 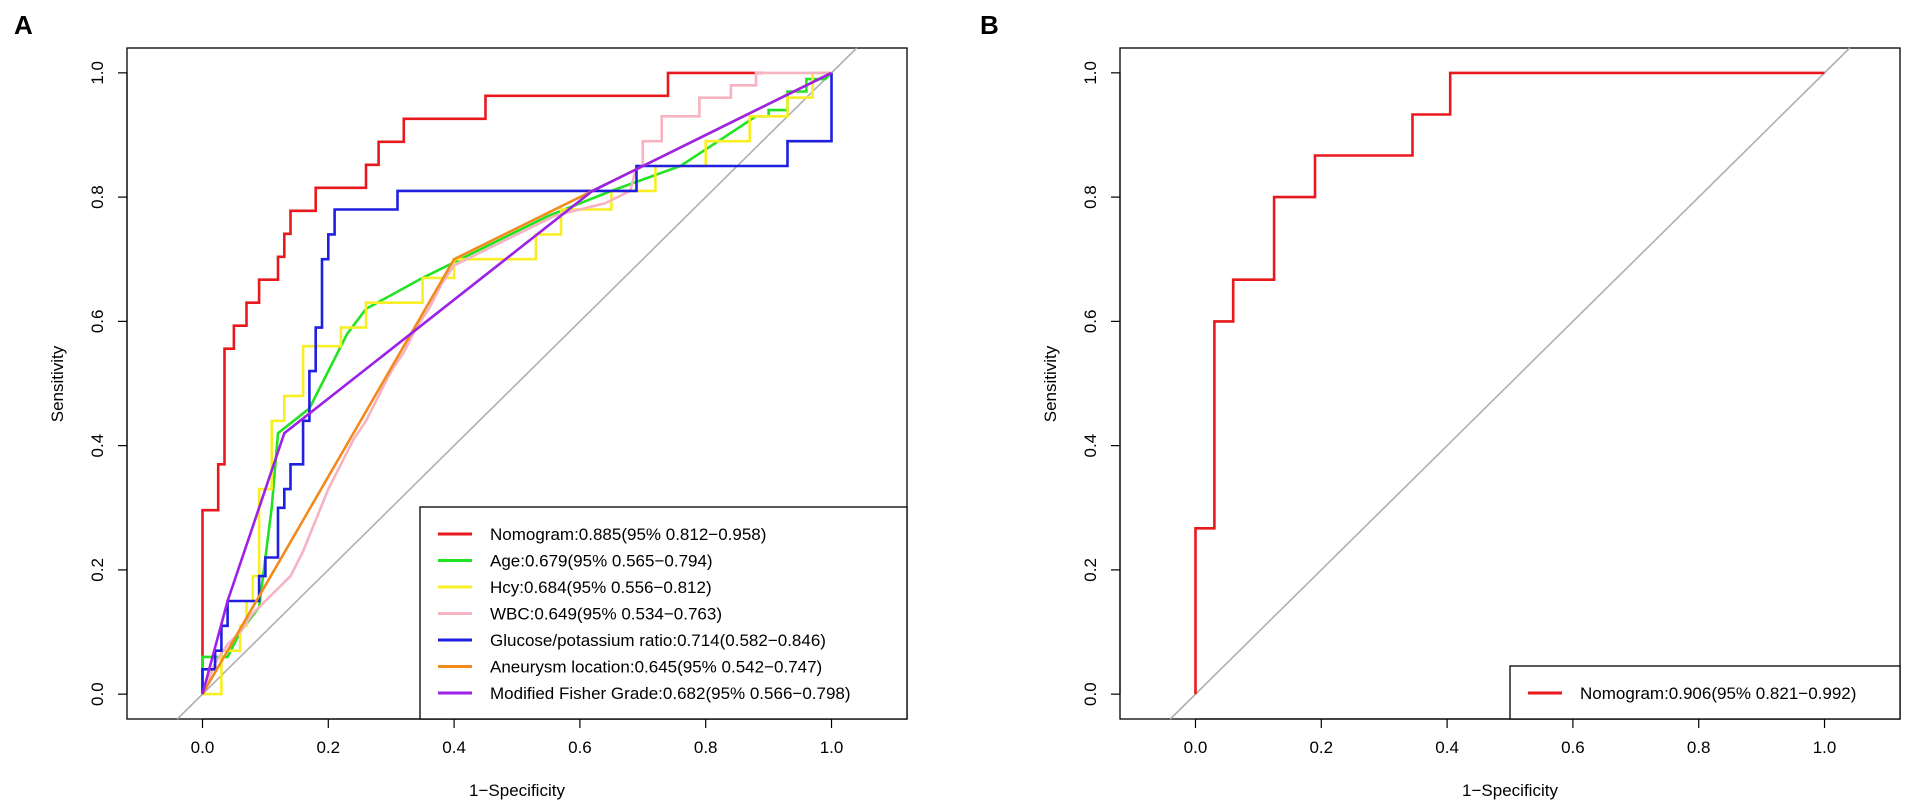 I want to click on legend-entry-label: WBC:0.649(95% 0.534−0.763), so click(x=606, y=614).